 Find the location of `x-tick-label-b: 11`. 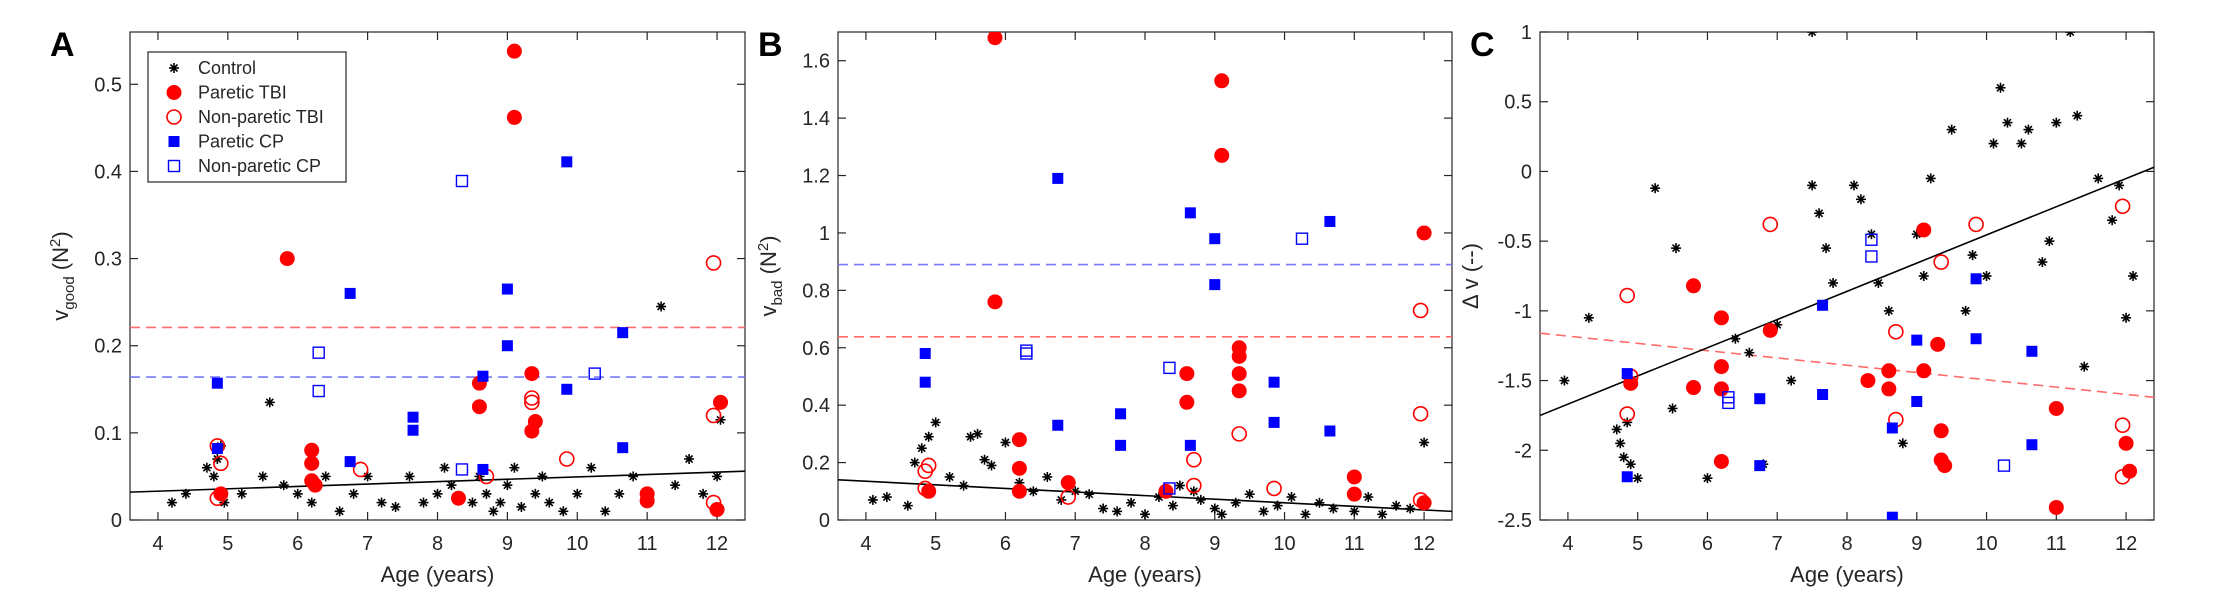

x-tick-label-b: 11 is located at coordinates (1354, 544).